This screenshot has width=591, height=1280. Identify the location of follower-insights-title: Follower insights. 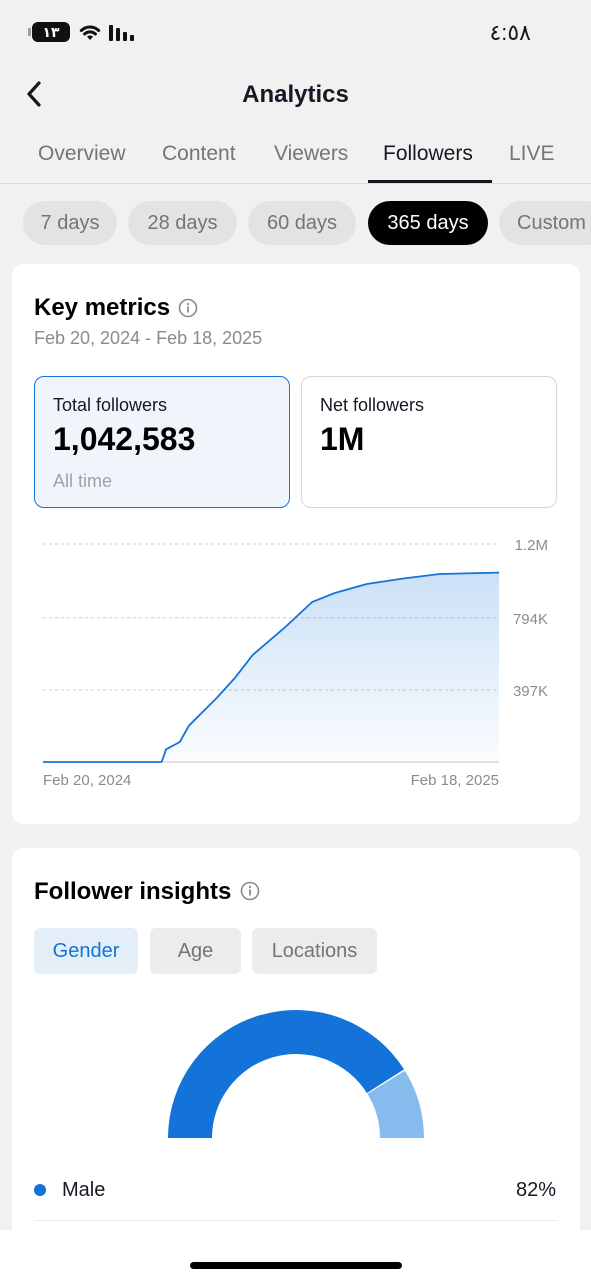
(133, 891).